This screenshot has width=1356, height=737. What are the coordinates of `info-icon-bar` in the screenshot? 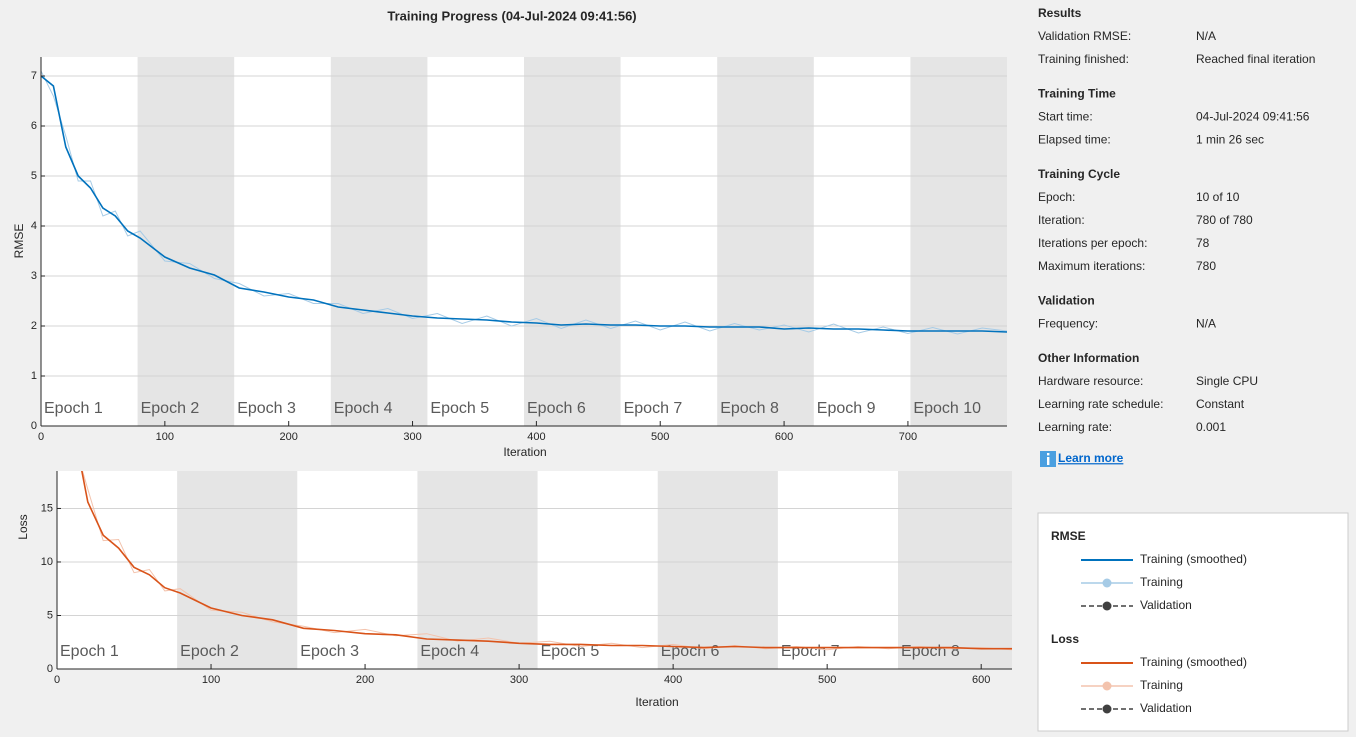 It's located at (1048, 461).